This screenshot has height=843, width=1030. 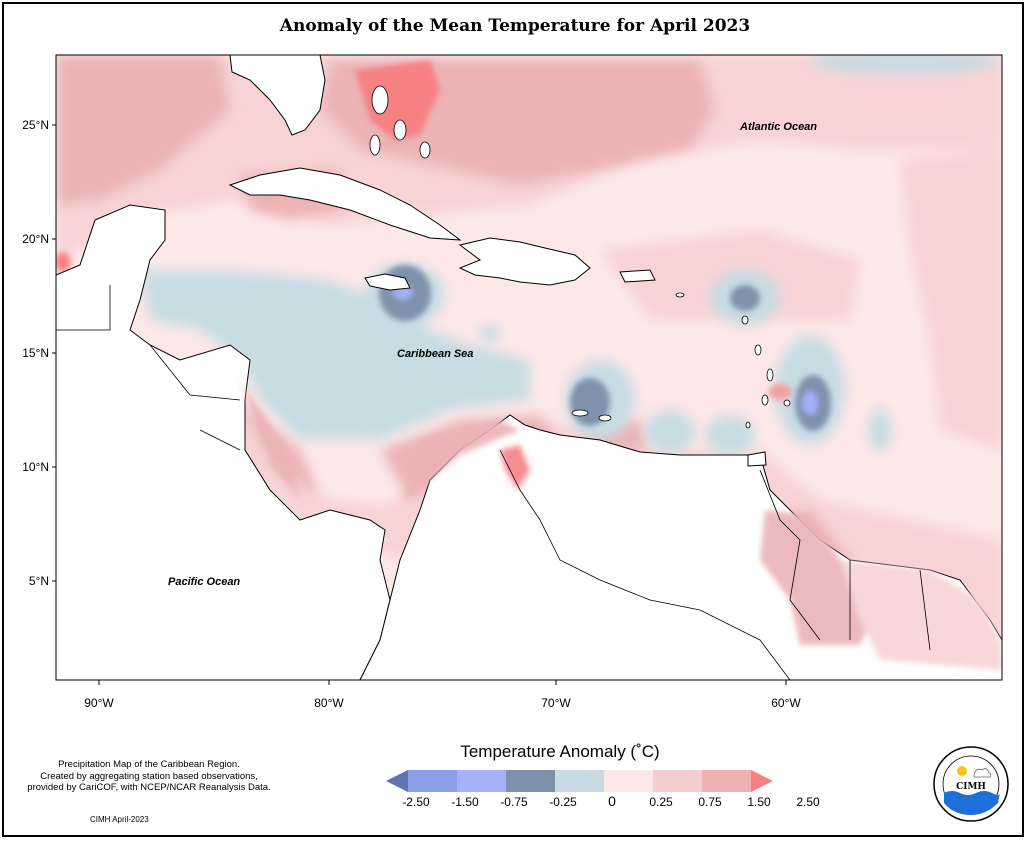 What do you see at coordinates (345, 204) in the screenshot?
I see `land-cuba` at bounding box center [345, 204].